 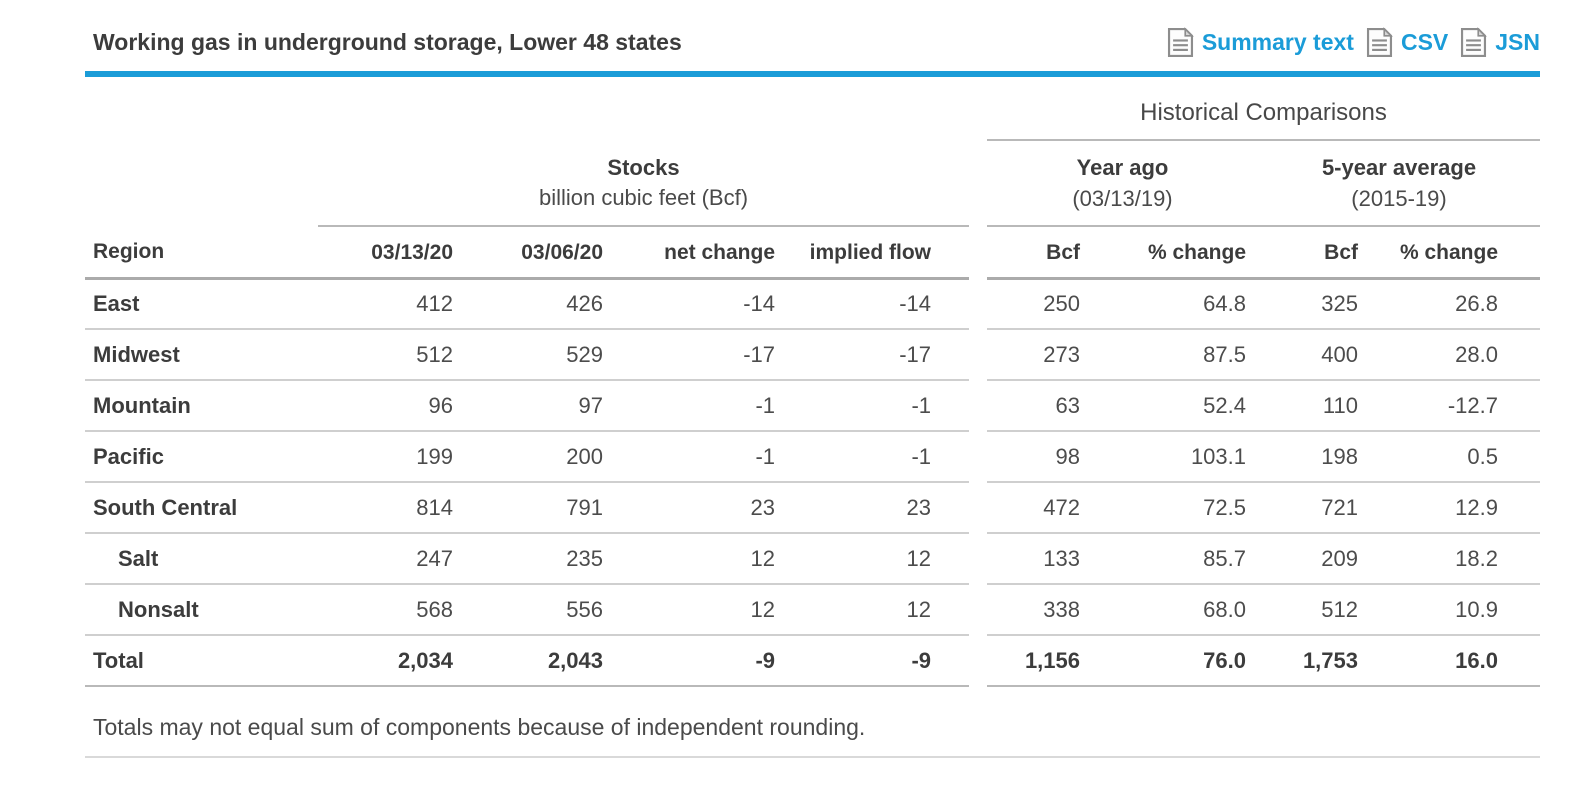 What do you see at coordinates (1175, 252) in the screenshot?
I see `col-header-year-ago-pct: % change` at bounding box center [1175, 252].